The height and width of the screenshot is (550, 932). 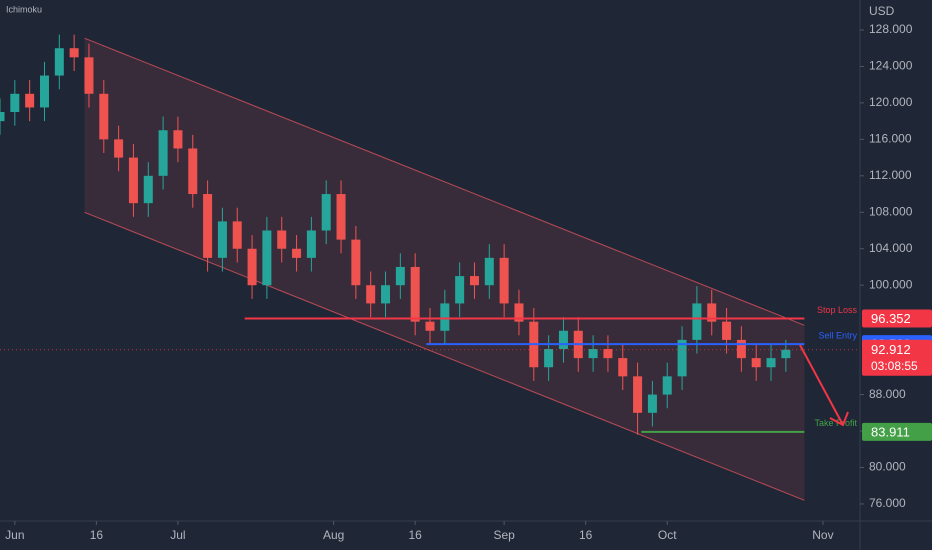 What do you see at coordinates (887, 467) in the screenshot?
I see `y-tick-label: 80.000` at bounding box center [887, 467].